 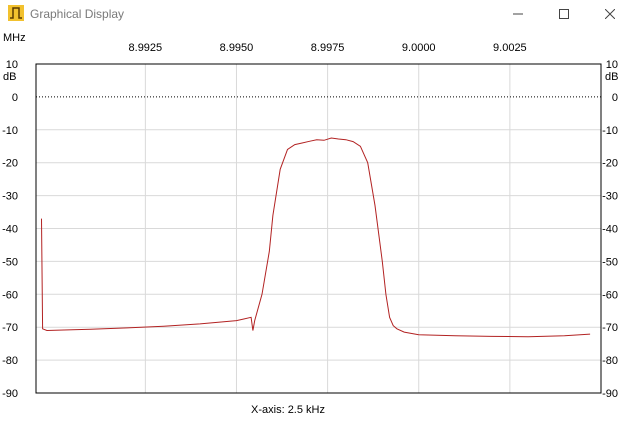 I want to click on close-icon, so click(x=610, y=14).